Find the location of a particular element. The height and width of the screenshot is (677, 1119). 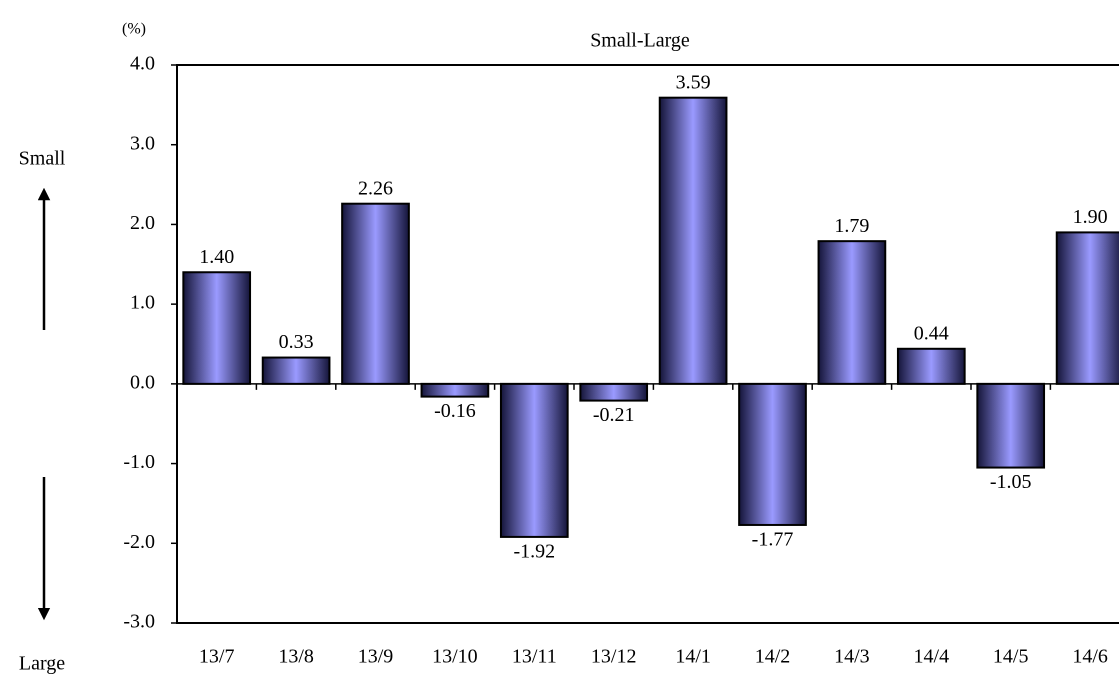

value-label: 1.40 is located at coordinates (216, 257).